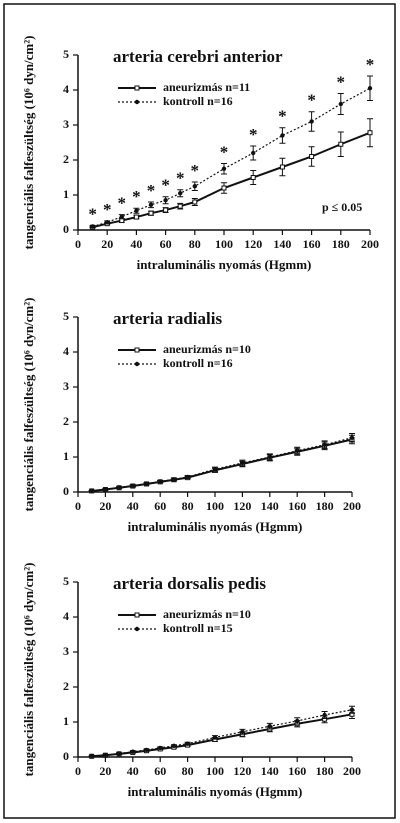 The height and width of the screenshot is (823, 400). What do you see at coordinates (224, 264) in the screenshot?
I see `x-axis-label: intraluminális nyomás (Hgmm)` at bounding box center [224, 264].